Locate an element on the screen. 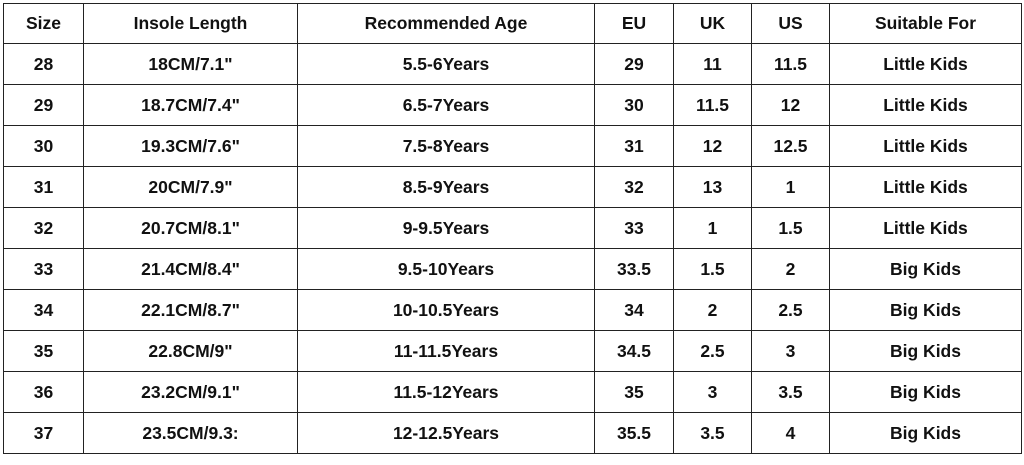  cell-uk: 1.5 is located at coordinates (712, 269).